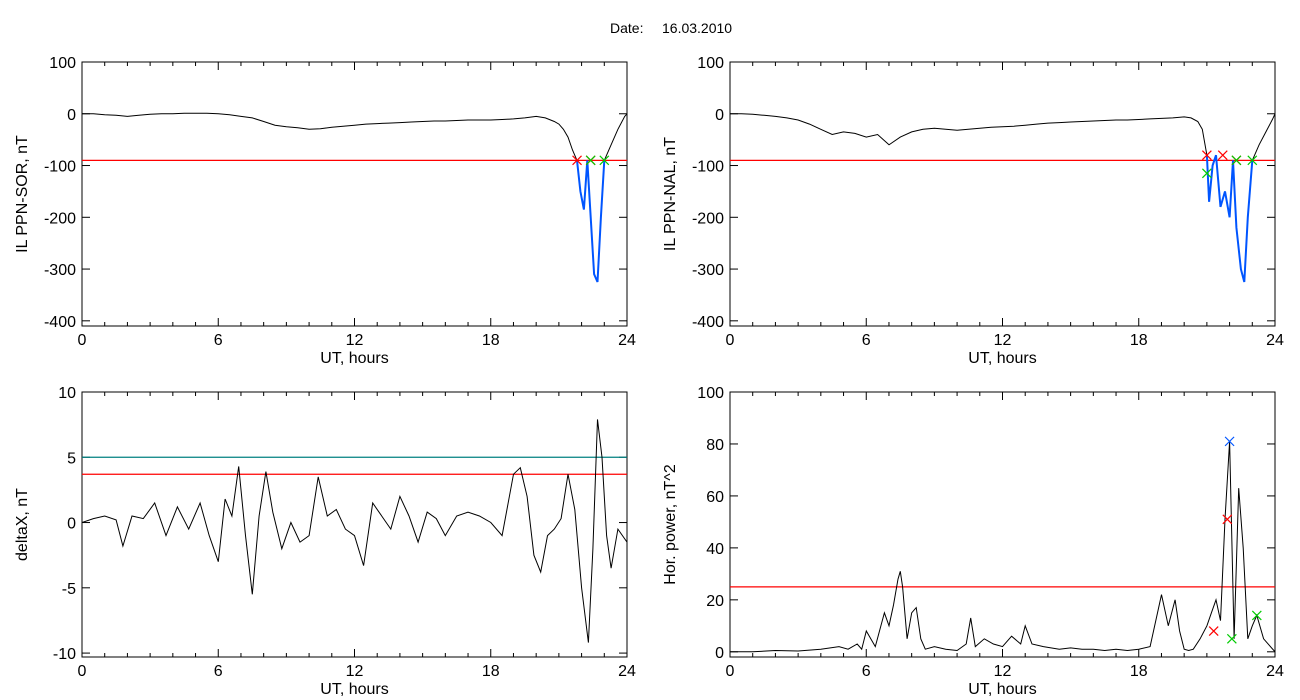  Describe the element at coordinates (715, 497) in the screenshot. I see `y-tick-label: 60` at that location.